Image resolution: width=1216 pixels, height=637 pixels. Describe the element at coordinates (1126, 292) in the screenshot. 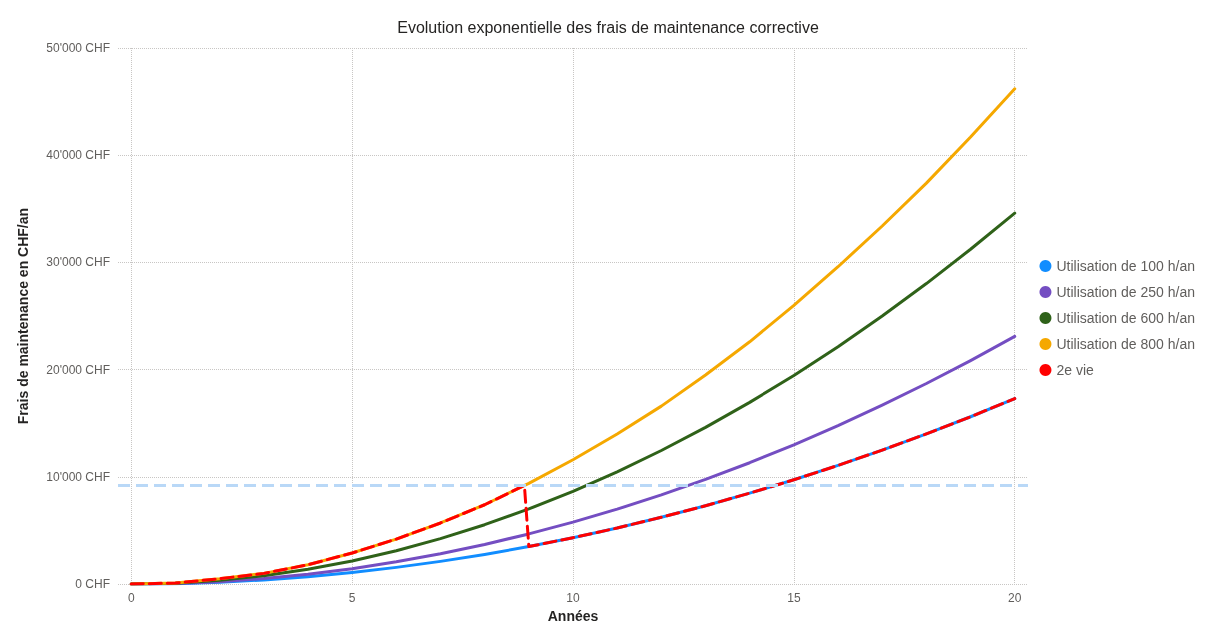

I see `legend-label: Utilisation de 250 h/an` at that location.